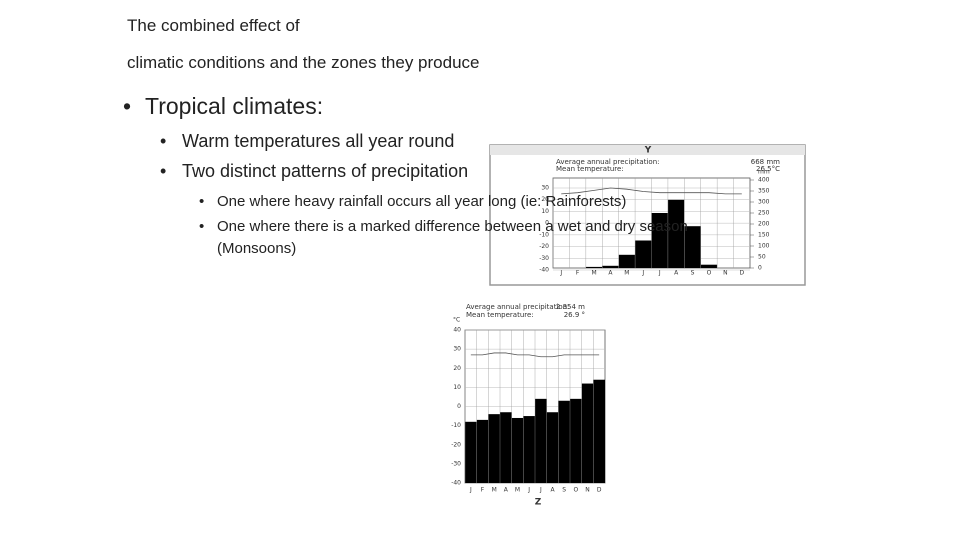 This screenshot has width=960, height=540. I want to click on right-tick-label: 400, so click(764, 180).